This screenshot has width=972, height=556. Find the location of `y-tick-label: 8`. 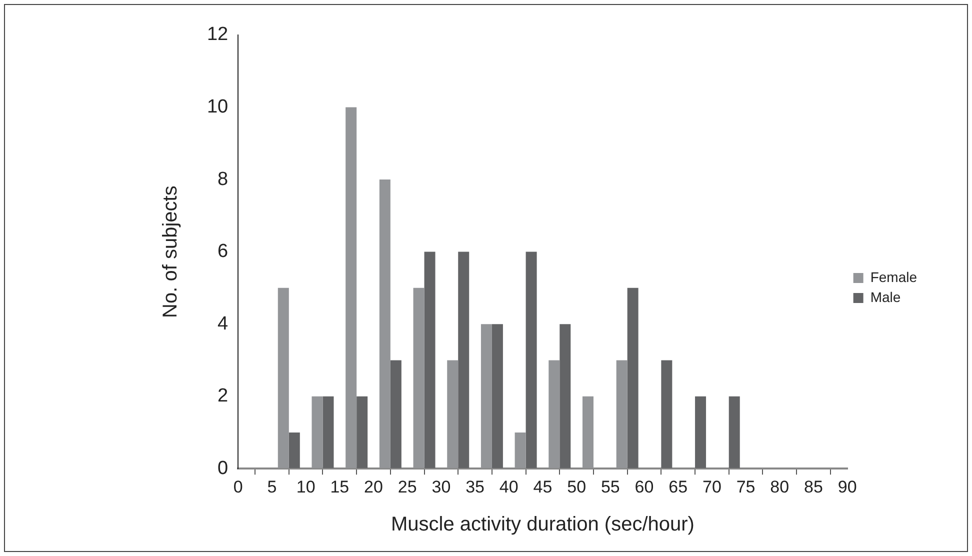

y-tick-label: 8 is located at coordinates (223, 179).